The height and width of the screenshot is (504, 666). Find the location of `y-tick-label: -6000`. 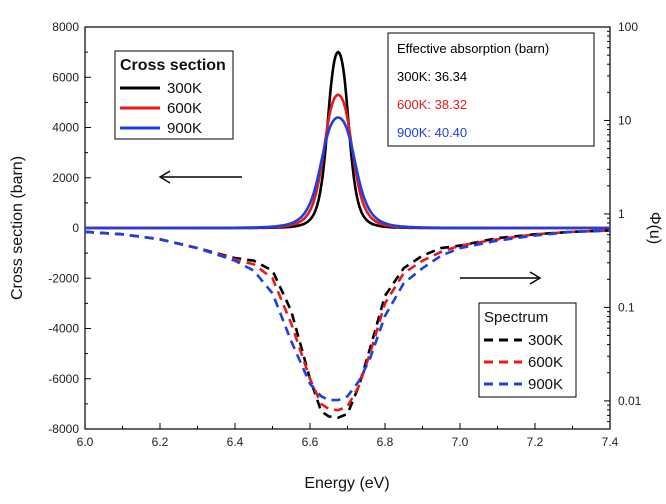

y-tick-label: -6000 is located at coordinates (63, 379).